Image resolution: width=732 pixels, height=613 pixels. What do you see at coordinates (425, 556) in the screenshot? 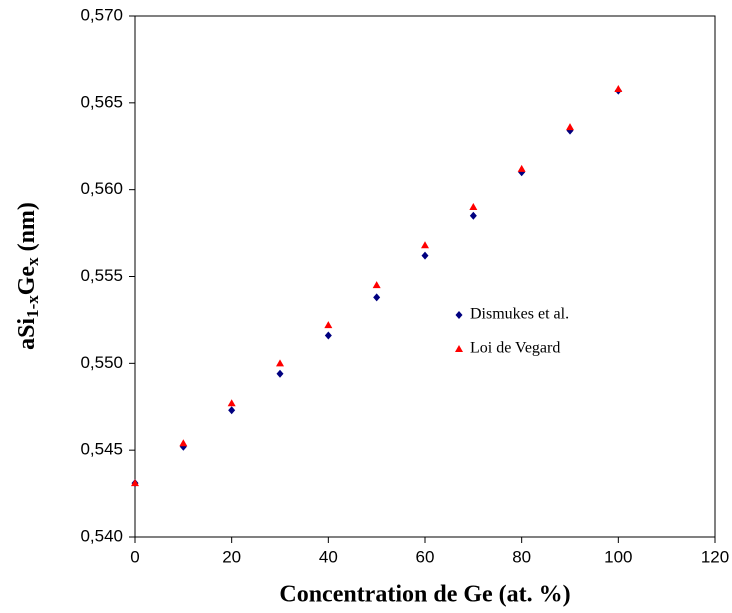
I see `x-tick-label: 60` at bounding box center [425, 556].